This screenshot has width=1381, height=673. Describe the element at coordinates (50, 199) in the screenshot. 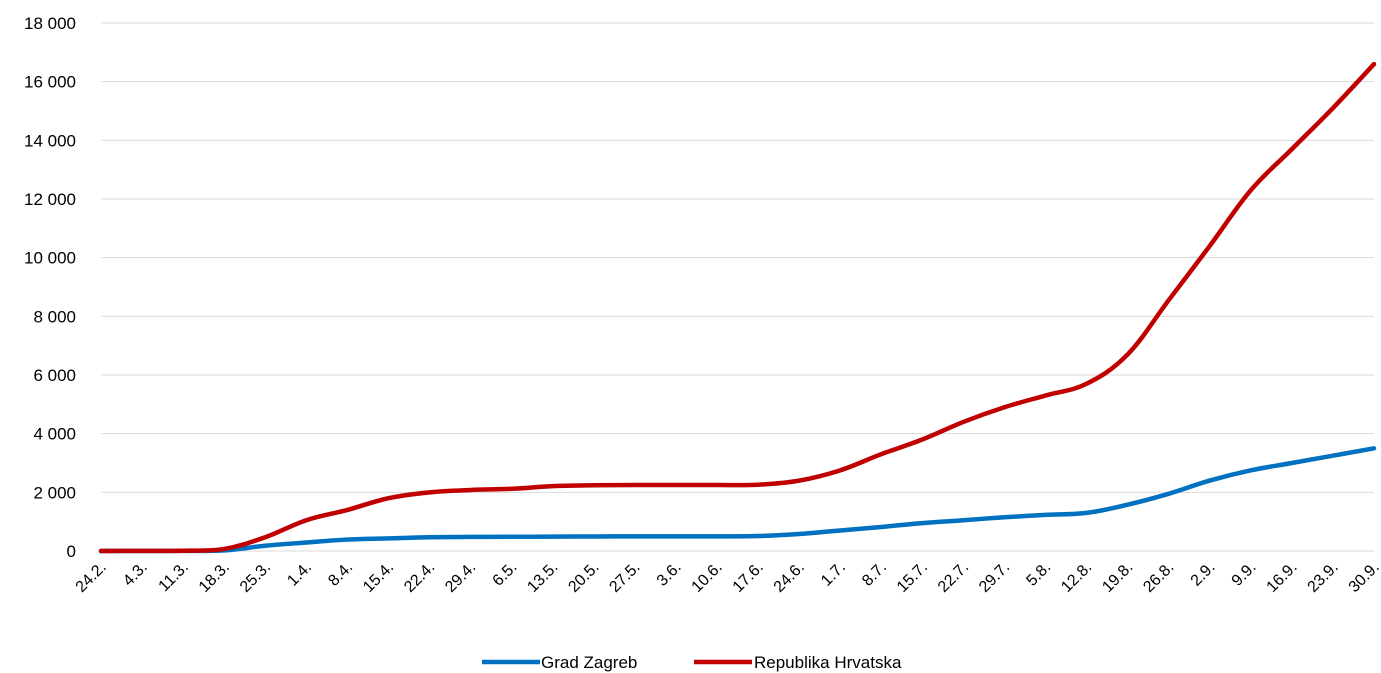

I see `y-tick-label: 12 000` at that location.